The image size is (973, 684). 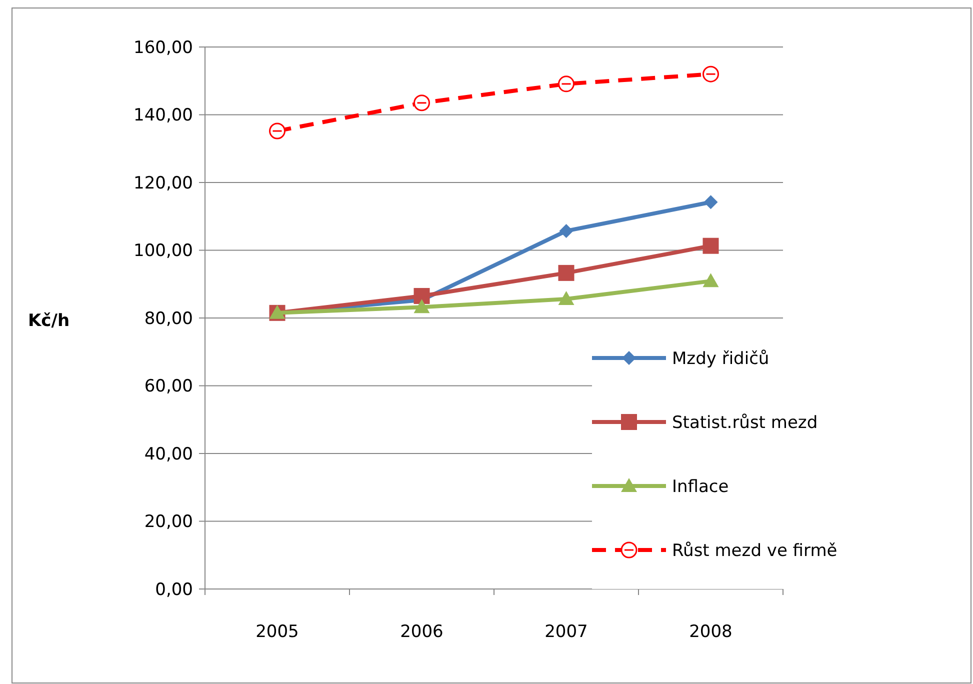 What do you see at coordinates (277, 632) in the screenshot?
I see `x-tick-label: 2005` at bounding box center [277, 632].